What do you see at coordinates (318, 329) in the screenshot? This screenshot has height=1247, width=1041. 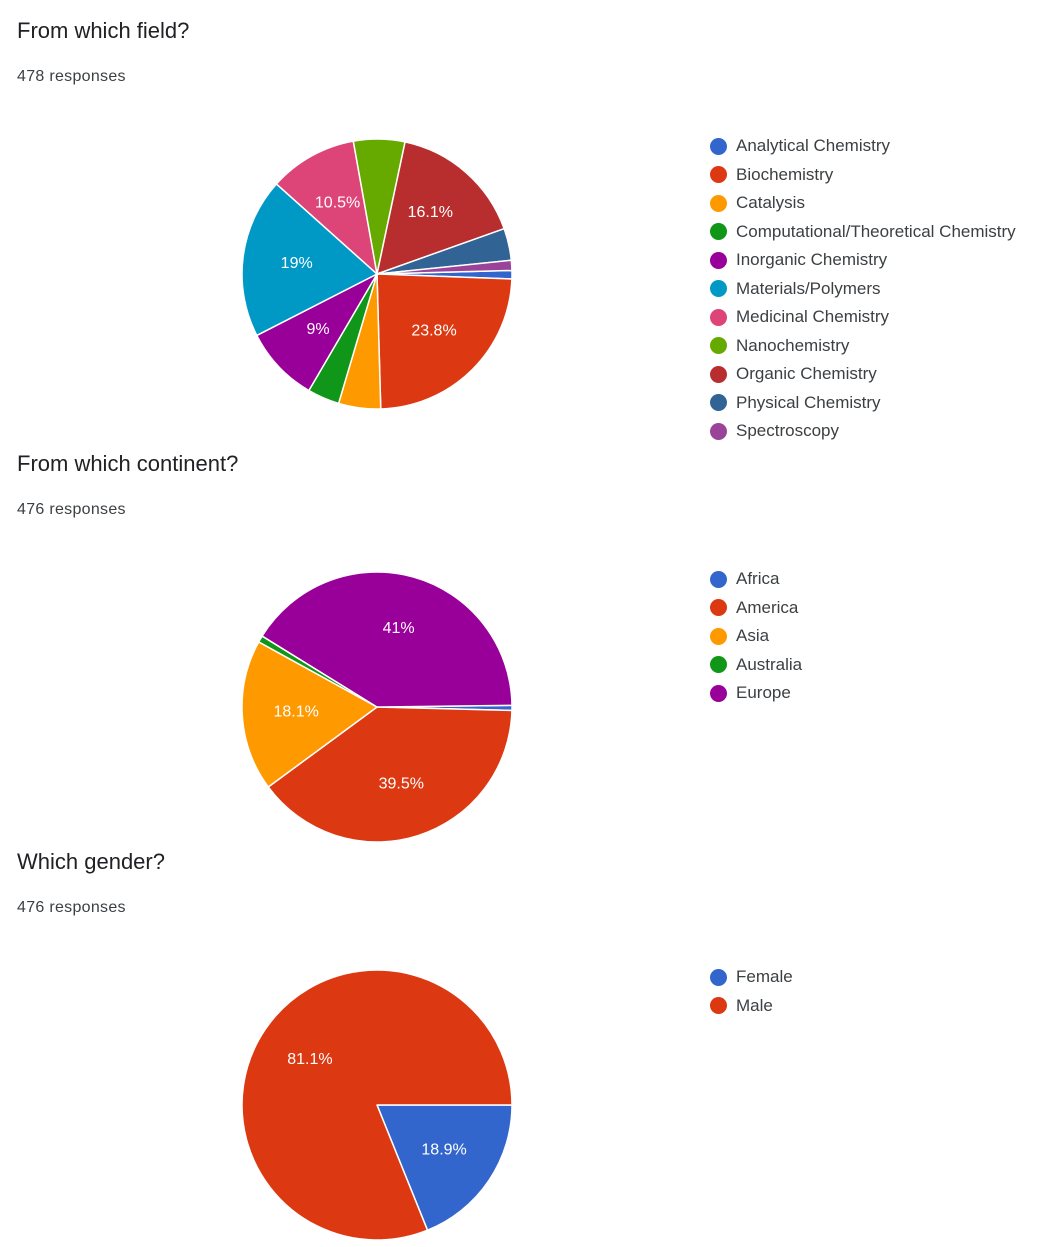 I see `field-slice-label-inorganic-chemistry: 9%` at bounding box center [318, 329].